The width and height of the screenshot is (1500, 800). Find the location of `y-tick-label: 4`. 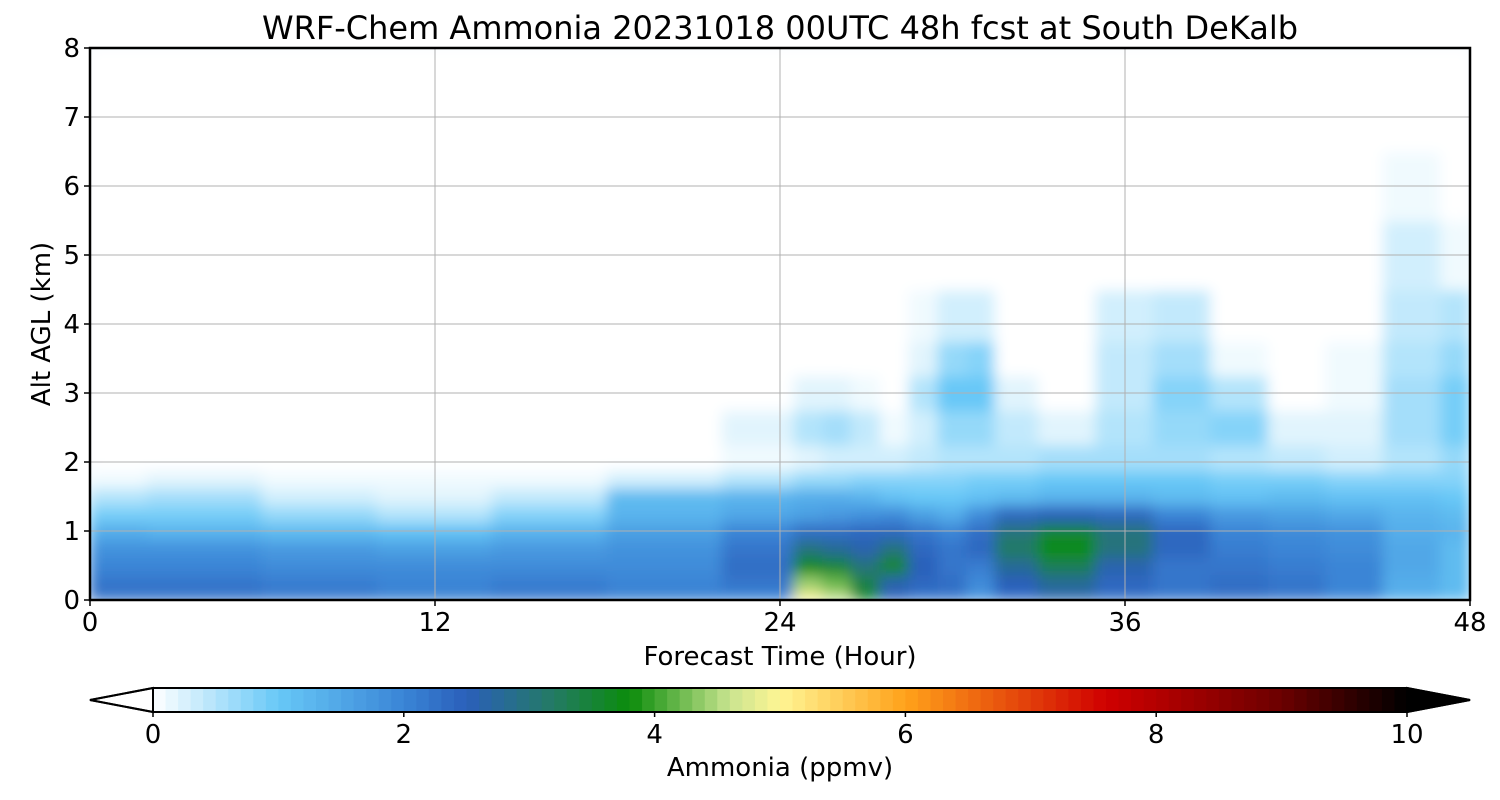

y-tick-label: 4 is located at coordinates (71, 325).